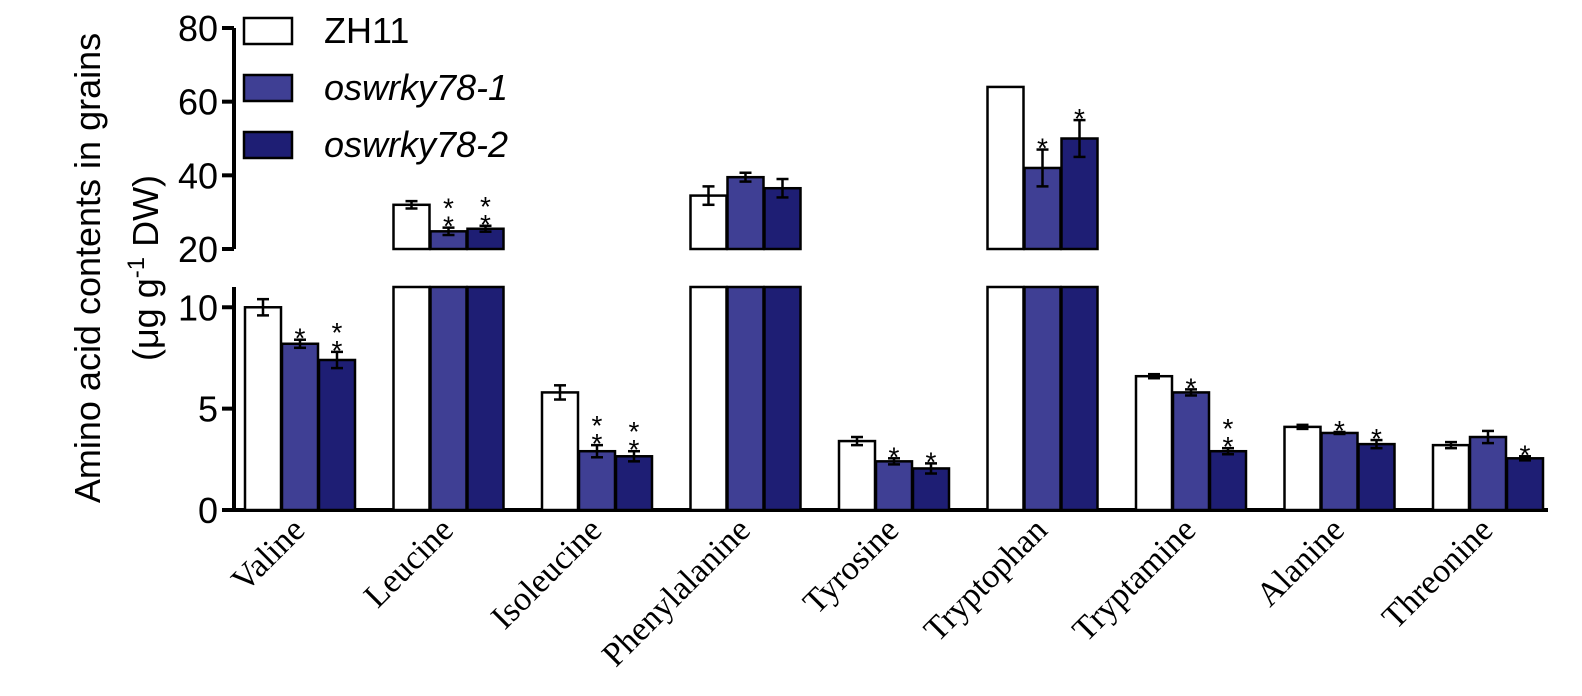 This screenshot has width=1582, height=696. I want to click on category-label: Threonine, so click(1437, 573).